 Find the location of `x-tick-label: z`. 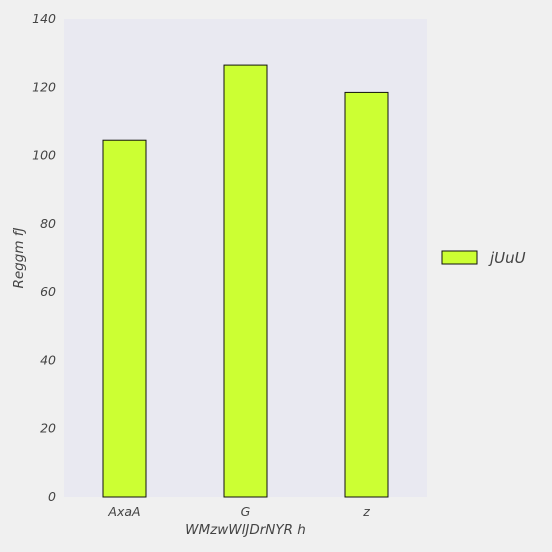

x-tick-label: z is located at coordinates (366, 511).